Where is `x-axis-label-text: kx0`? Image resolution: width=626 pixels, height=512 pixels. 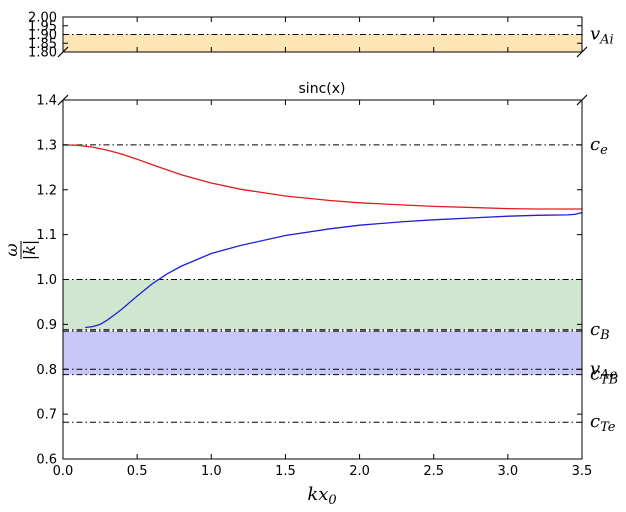
x-axis-label-text: kx0 is located at coordinates (321, 496).